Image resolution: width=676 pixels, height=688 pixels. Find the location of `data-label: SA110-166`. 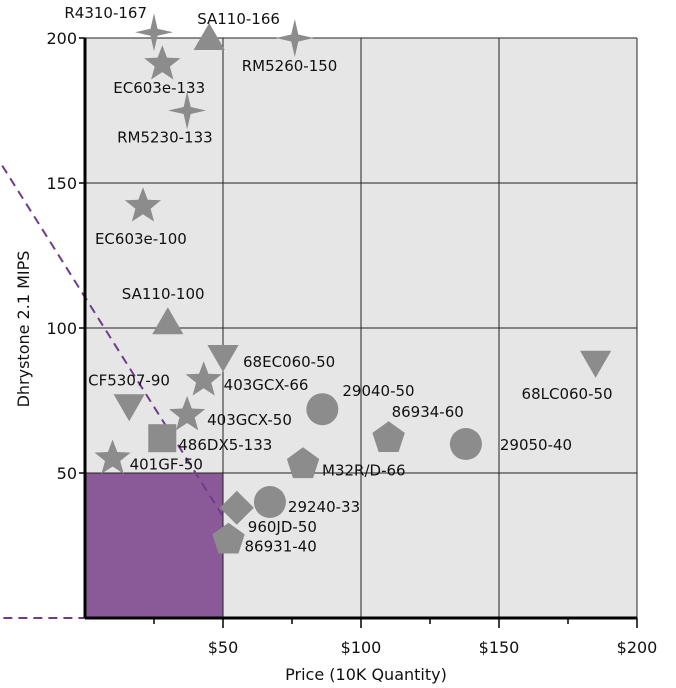

data-label: SA110-166 is located at coordinates (238, 19).